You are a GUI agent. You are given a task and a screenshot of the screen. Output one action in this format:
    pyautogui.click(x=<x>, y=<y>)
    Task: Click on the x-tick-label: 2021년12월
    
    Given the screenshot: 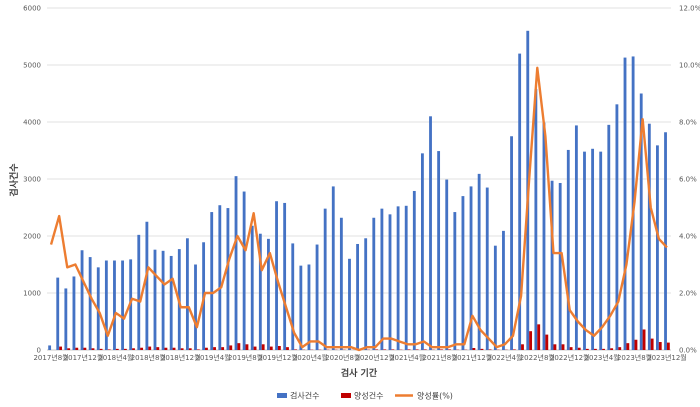 What is the action you would take?
    pyautogui.click(x=473, y=357)
    